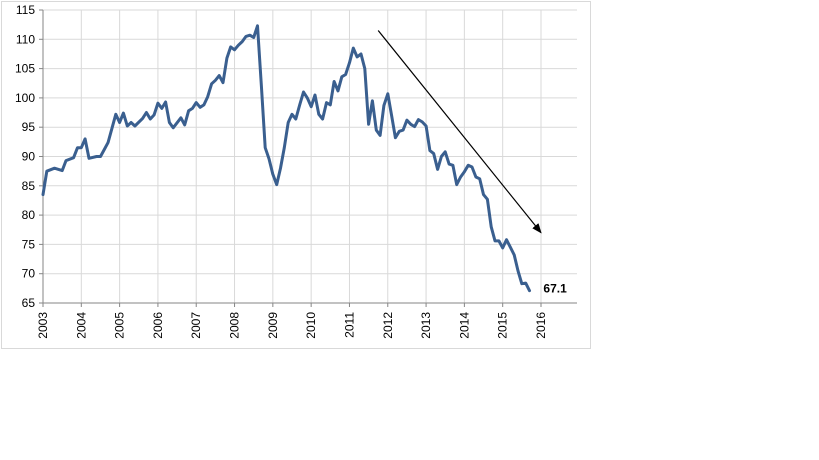 The height and width of the screenshot is (460, 819). I want to click on y-tick-label: 115, so click(25, 10).